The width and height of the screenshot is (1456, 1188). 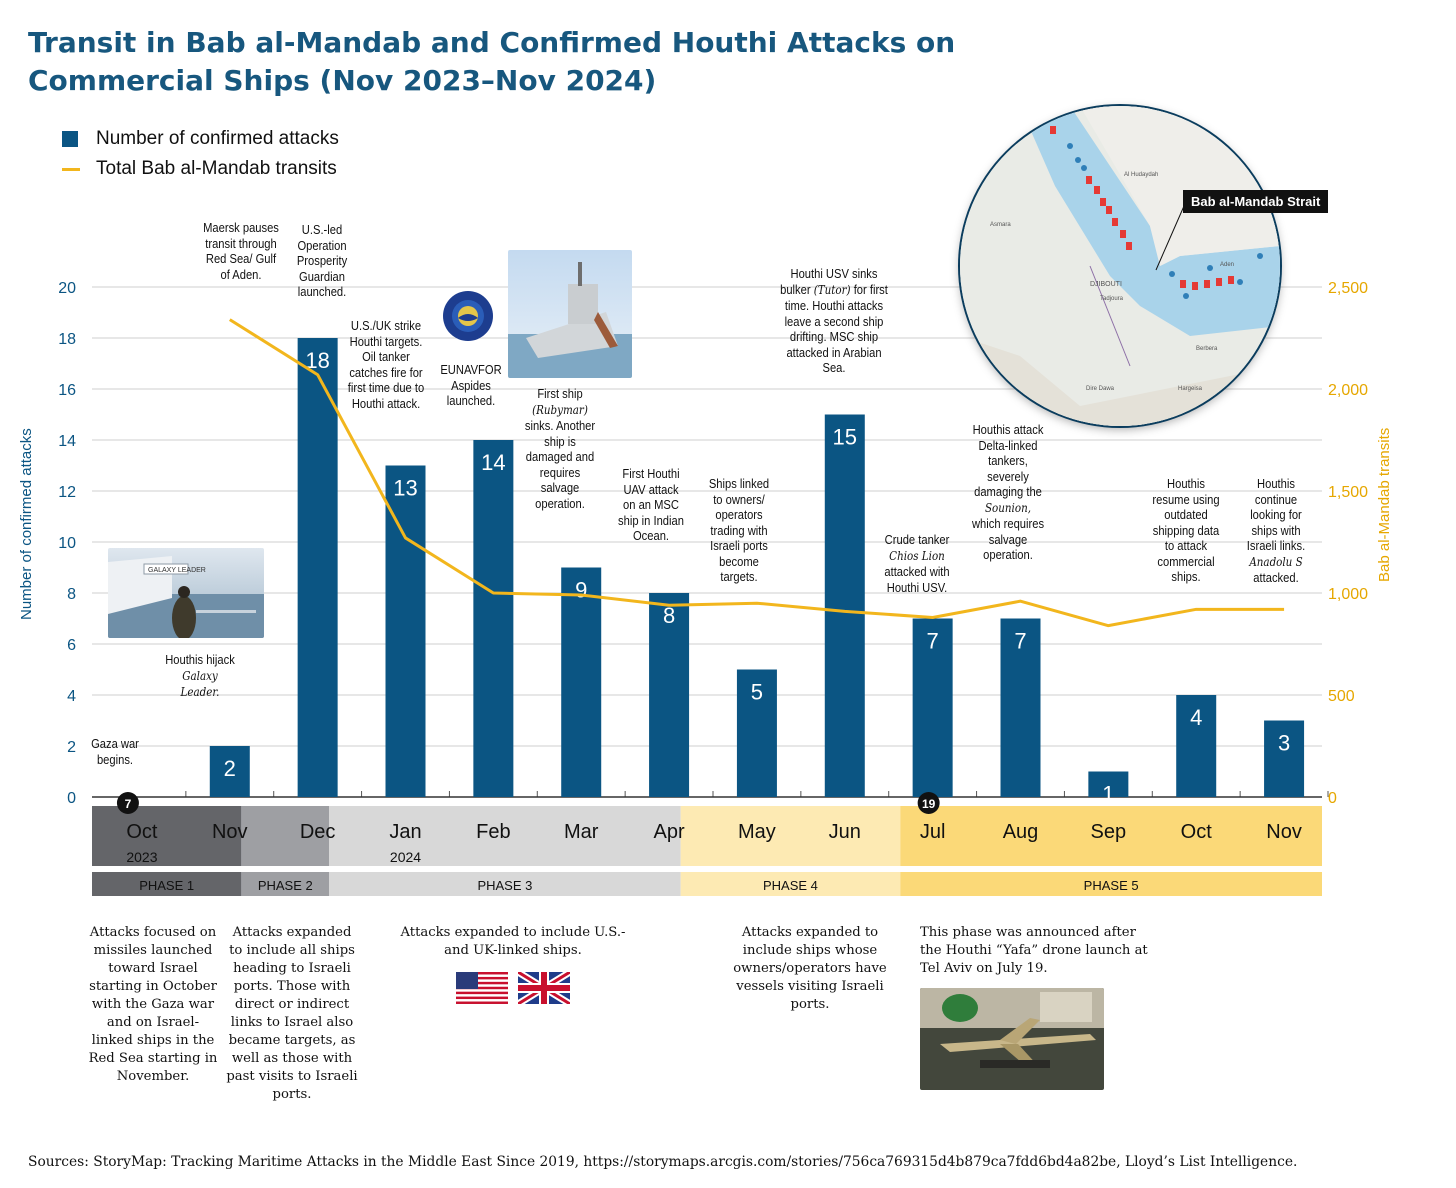 What do you see at coordinates (757, 832) in the screenshot?
I see `x-tick-label: May` at bounding box center [757, 832].